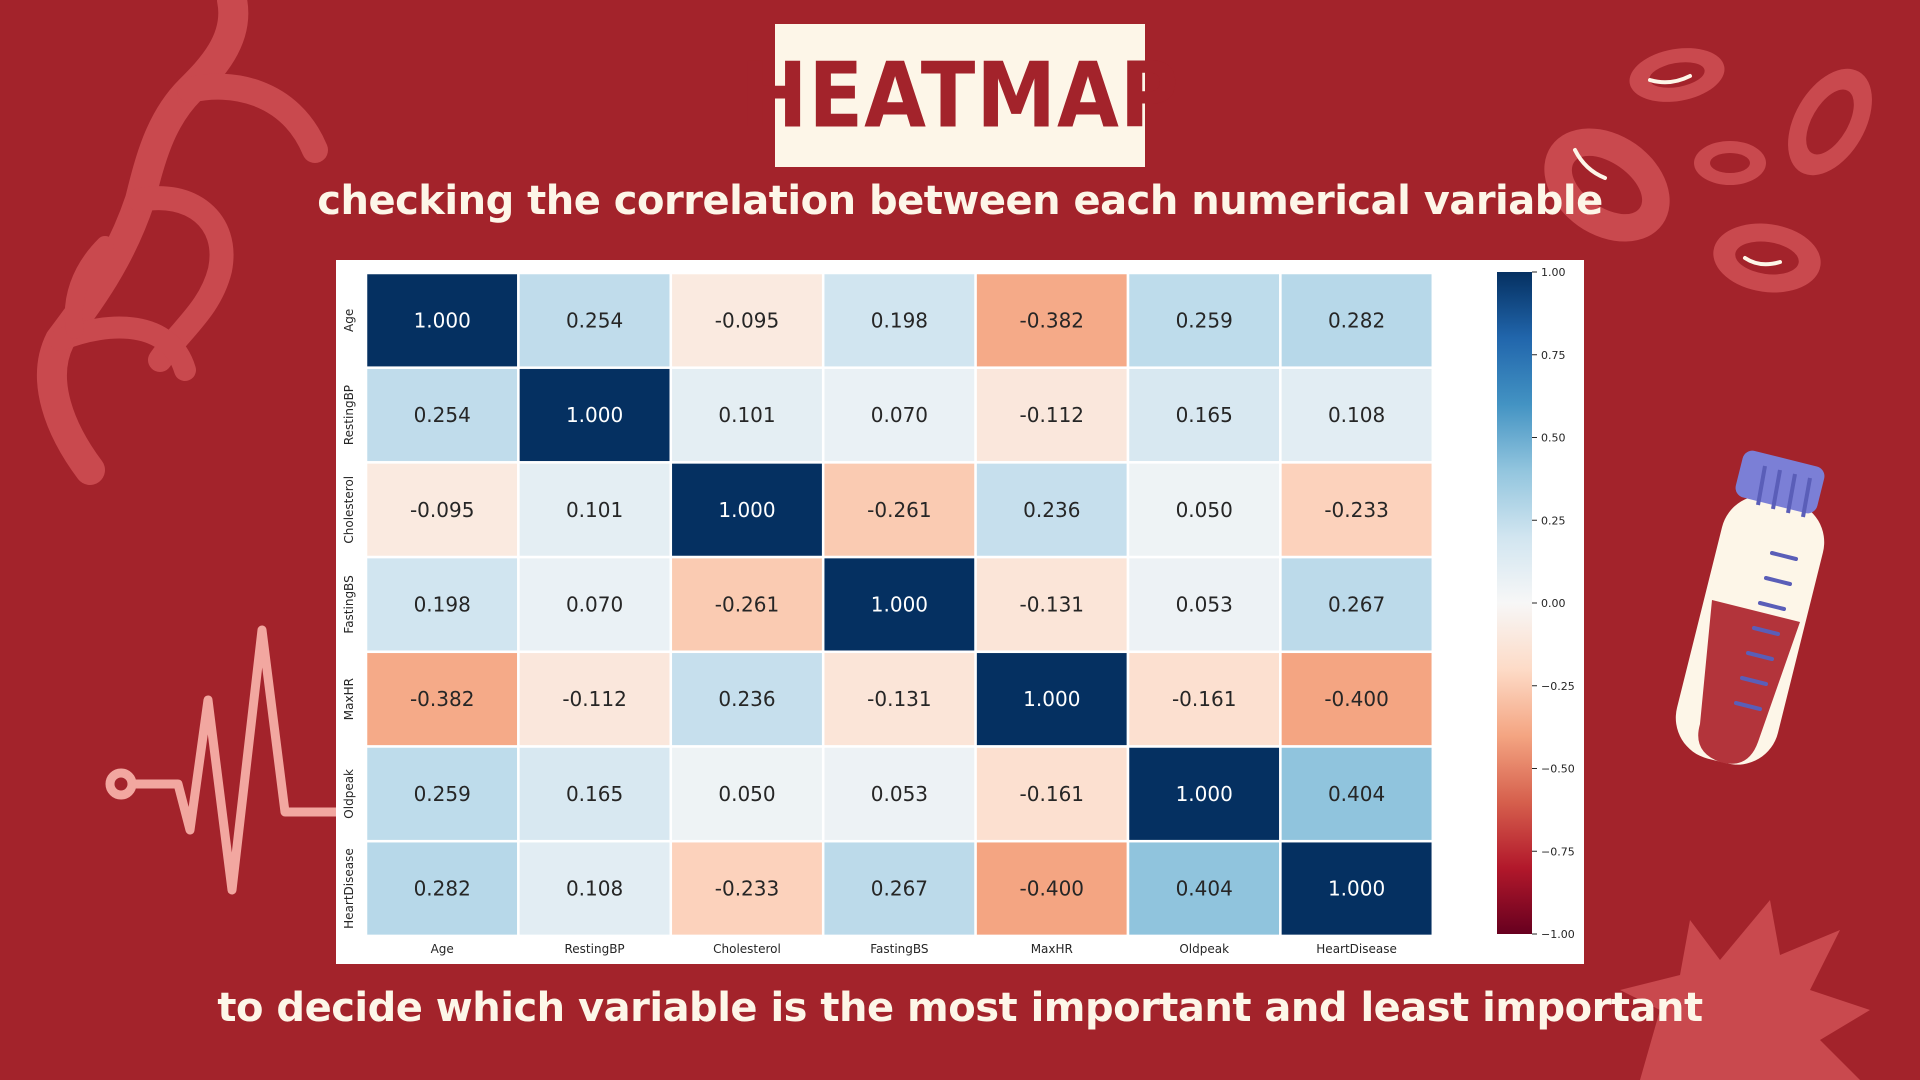 The image size is (1920, 1080). I want to click on cell-value-label: 0.282, so click(1356, 320).